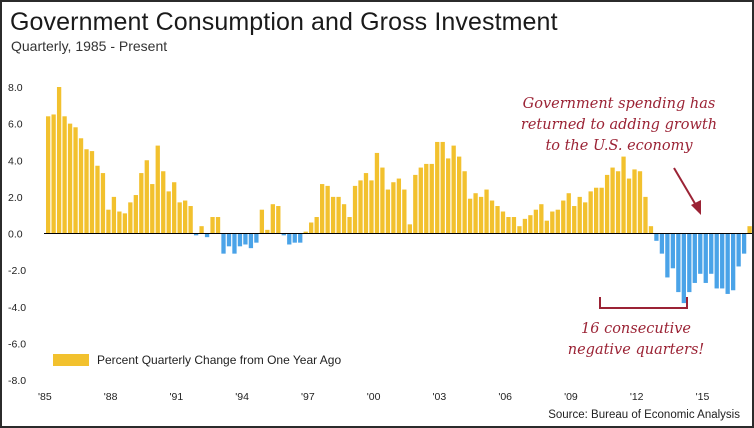 The width and height of the screenshot is (754, 428). Describe the element at coordinates (17, 381) in the screenshot. I see `y-tick-label: -8.0` at that location.